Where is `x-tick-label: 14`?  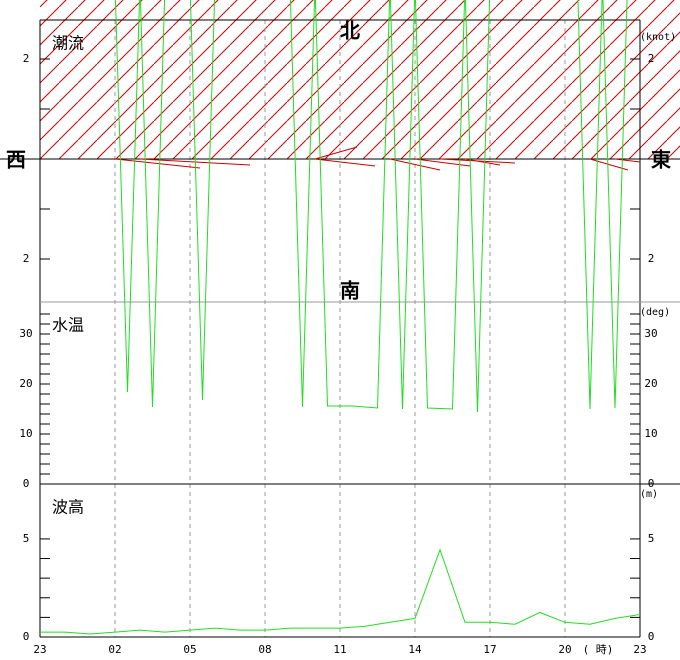
x-tick-label: 14 is located at coordinates (415, 649).